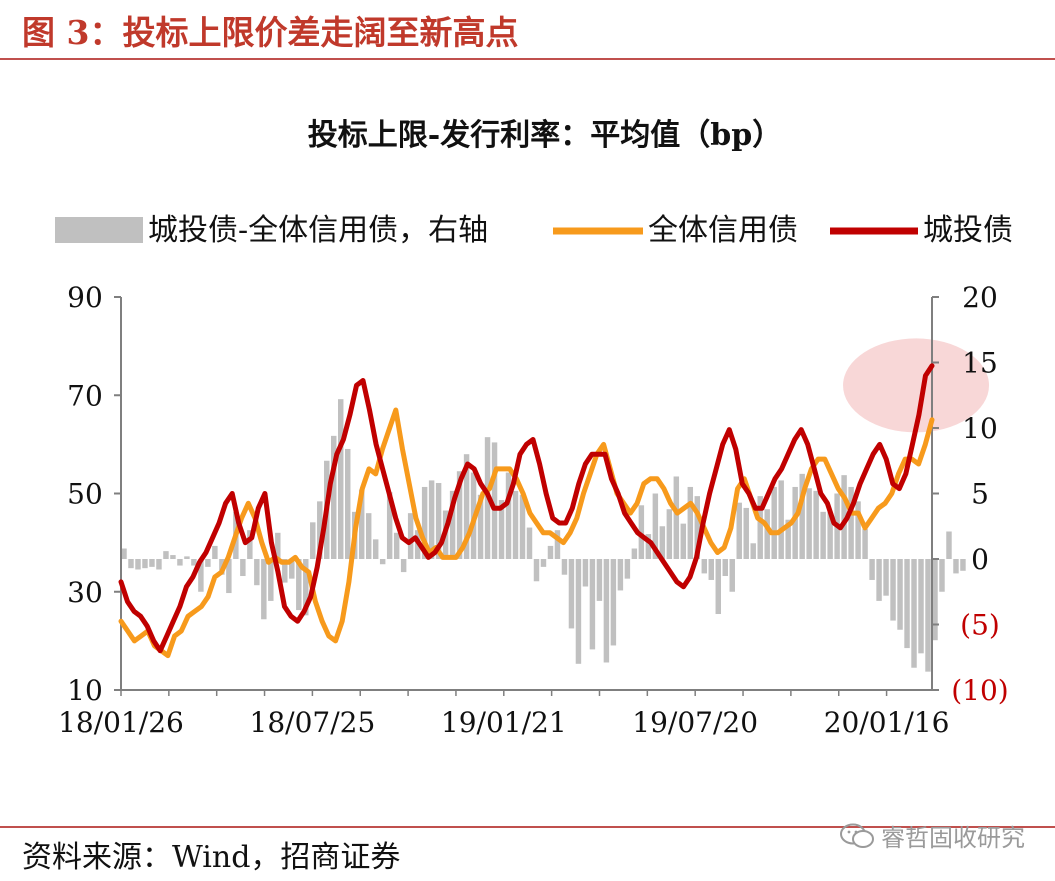 The width and height of the screenshot is (1055, 881). I want to click on right-tick-label: 15, so click(980, 363).